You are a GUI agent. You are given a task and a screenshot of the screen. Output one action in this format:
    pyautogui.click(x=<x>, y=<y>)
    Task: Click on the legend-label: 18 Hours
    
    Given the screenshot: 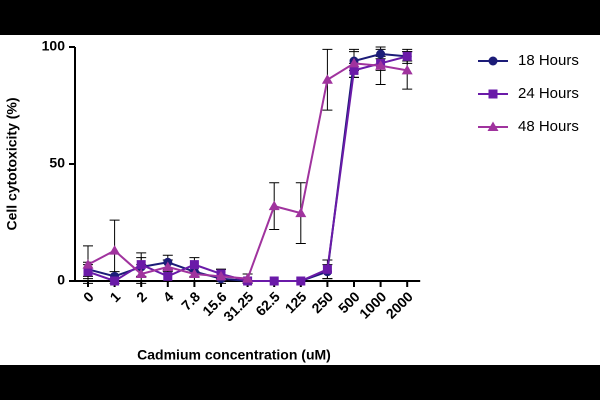 What is the action you would take?
    pyautogui.click(x=548, y=60)
    